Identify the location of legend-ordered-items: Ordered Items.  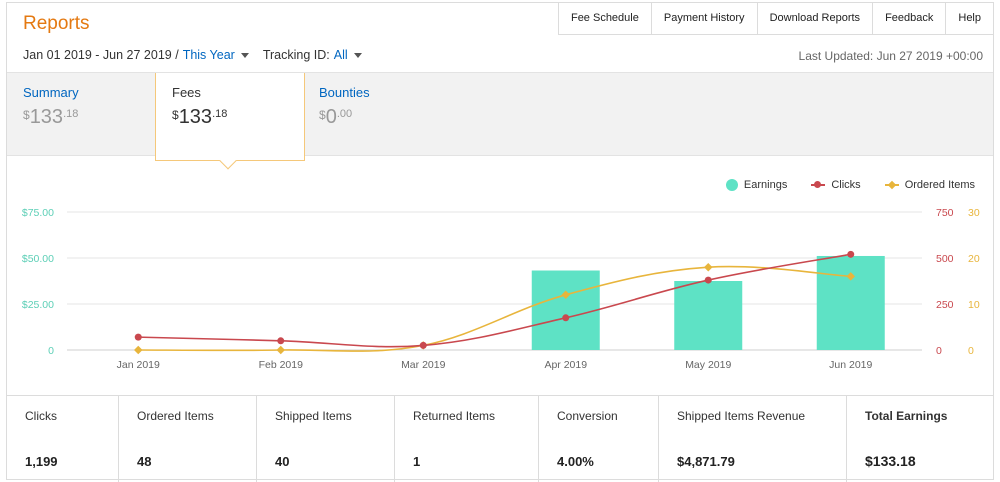
(929, 185).